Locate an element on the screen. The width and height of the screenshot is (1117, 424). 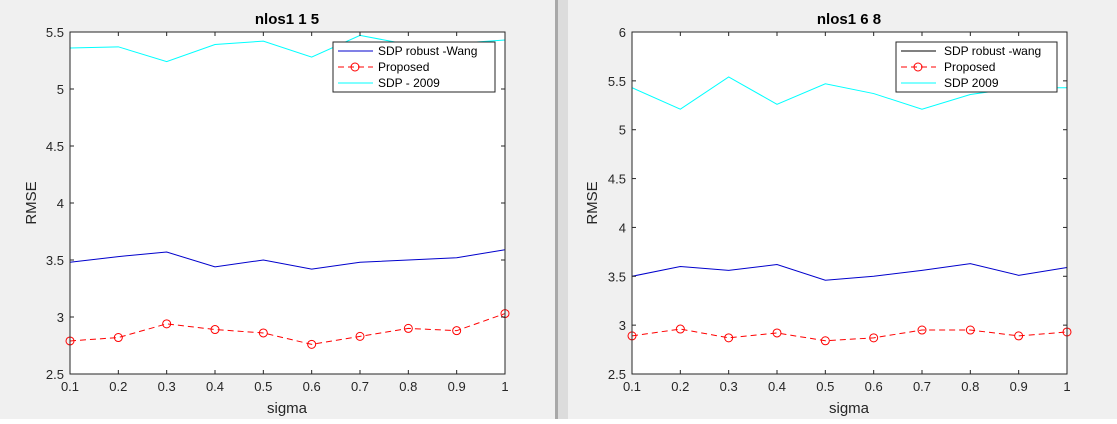
chart-title: nlos1 1 5 is located at coordinates (287, 19).